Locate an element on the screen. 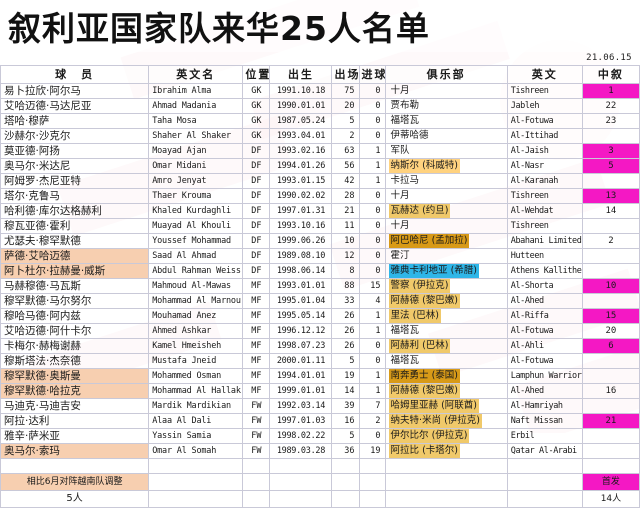 This screenshot has width=640, height=508. cell-player-name: 卡梅尔·赫梅谢赫 is located at coordinates (75, 346).